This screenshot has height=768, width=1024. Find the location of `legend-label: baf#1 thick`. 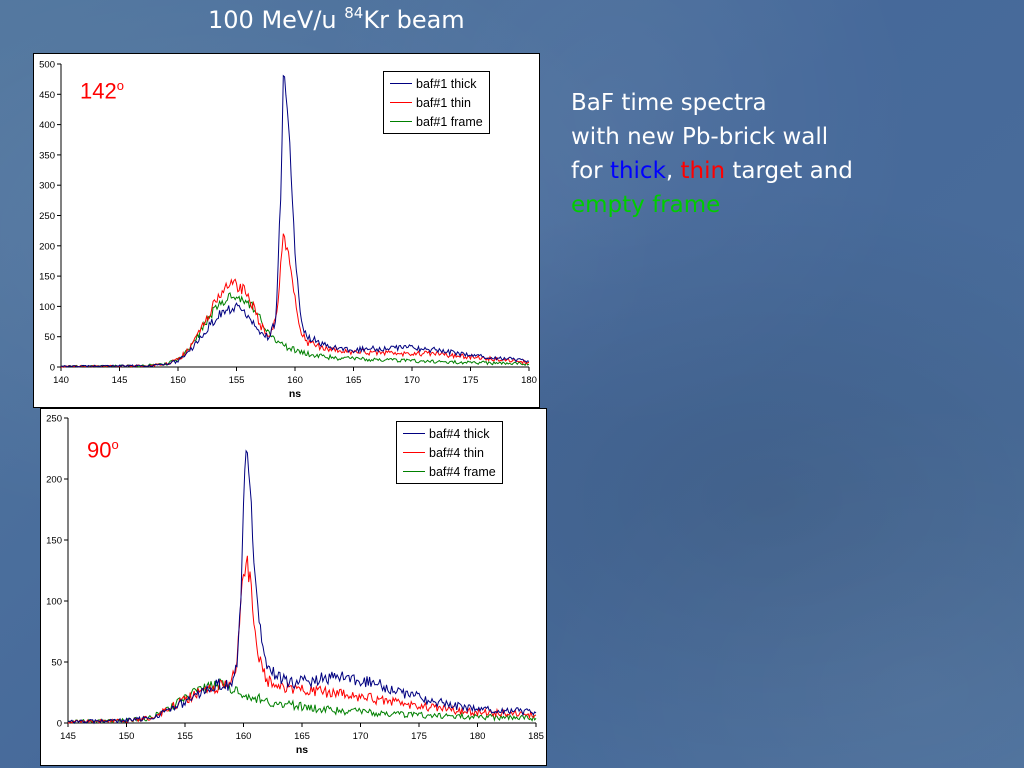

legend-label: baf#1 thick is located at coordinates (446, 83).